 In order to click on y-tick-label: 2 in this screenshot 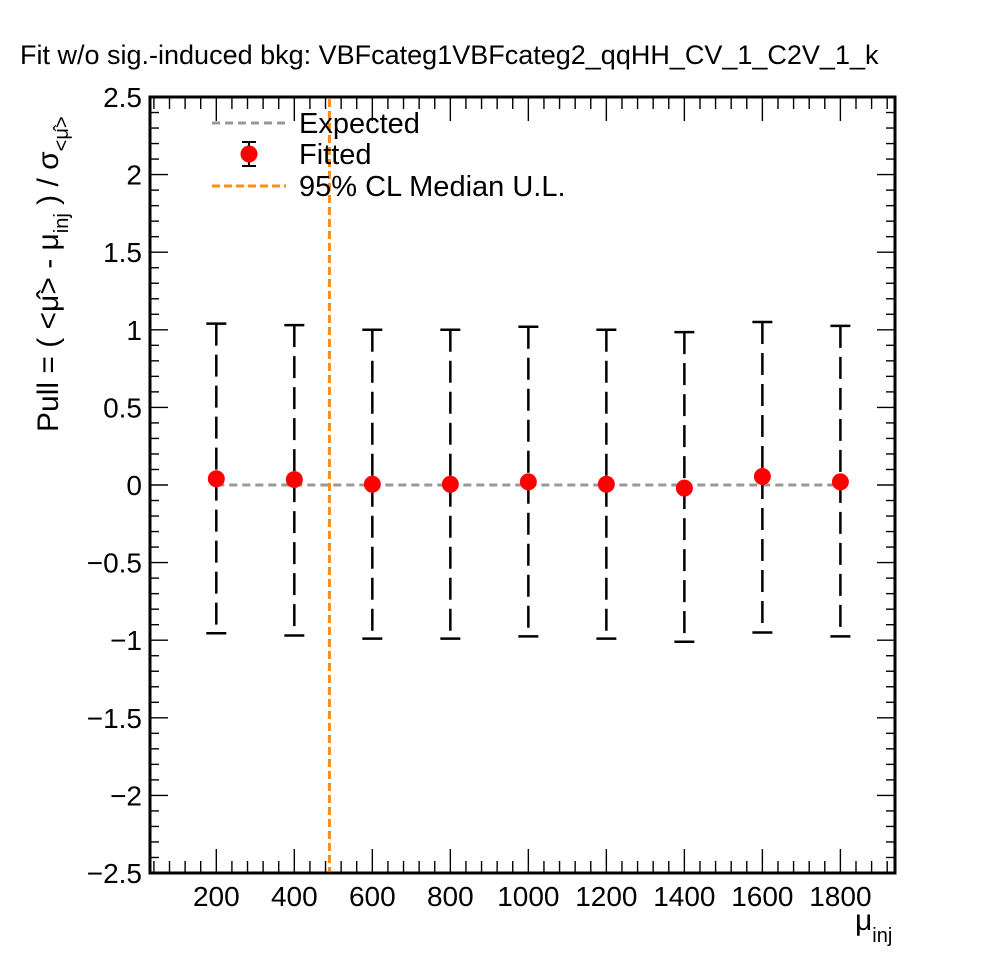, I will do `click(134, 175)`.